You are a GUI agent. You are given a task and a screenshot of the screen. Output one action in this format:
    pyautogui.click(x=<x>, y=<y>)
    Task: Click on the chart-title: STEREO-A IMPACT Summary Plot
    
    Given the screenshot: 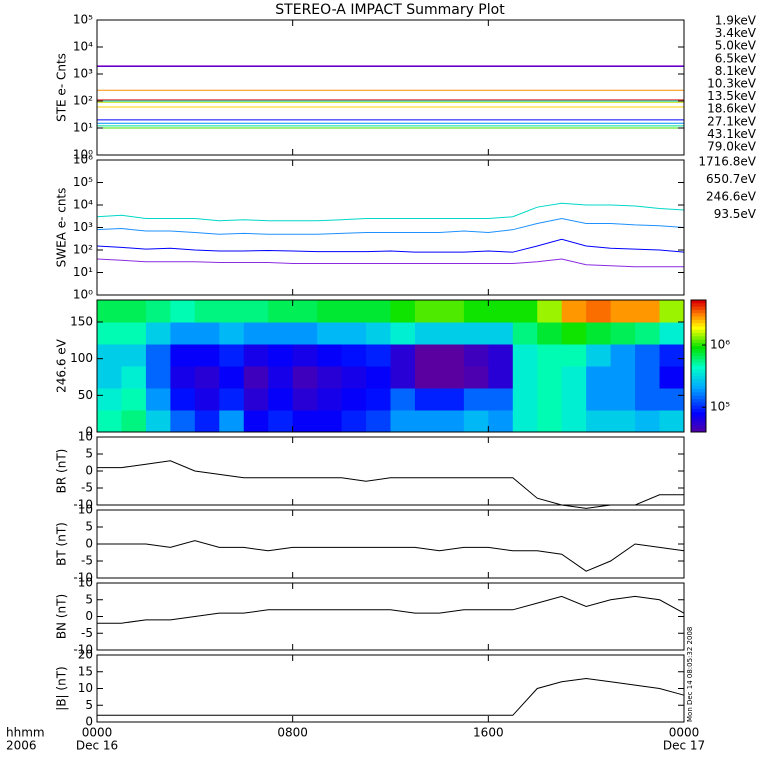 What is the action you would take?
    pyautogui.click(x=390, y=10)
    